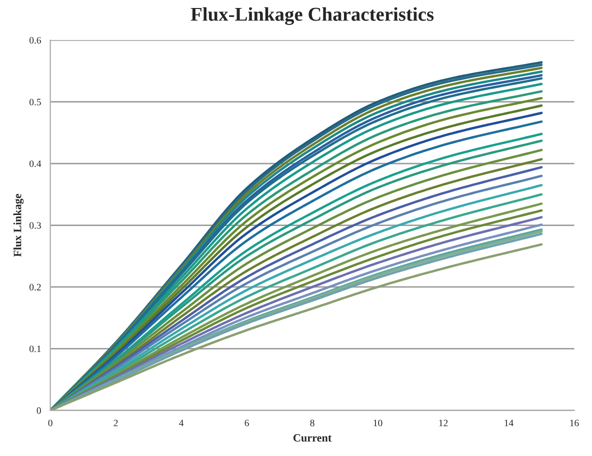 The height and width of the screenshot is (456, 592). What do you see at coordinates (35, 40) in the screenshot?
I see `y-tick-label: 0.6` at bounding box center [35, 40].